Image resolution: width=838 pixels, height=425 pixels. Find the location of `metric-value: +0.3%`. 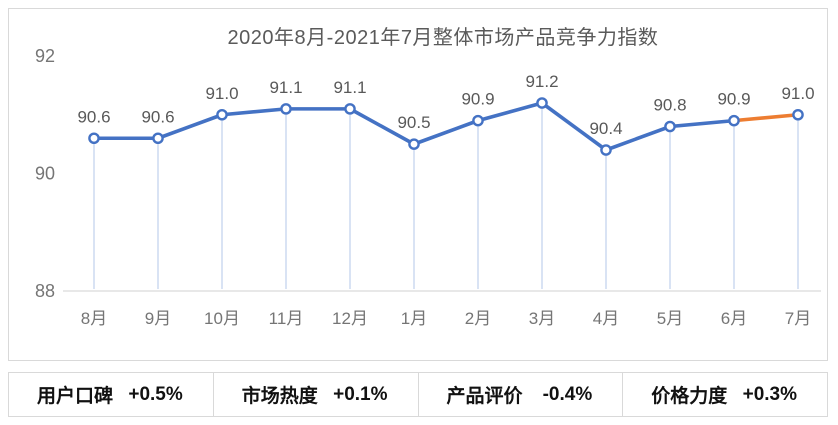

metric-value: +0.3% is located at coordinates (769, 394).